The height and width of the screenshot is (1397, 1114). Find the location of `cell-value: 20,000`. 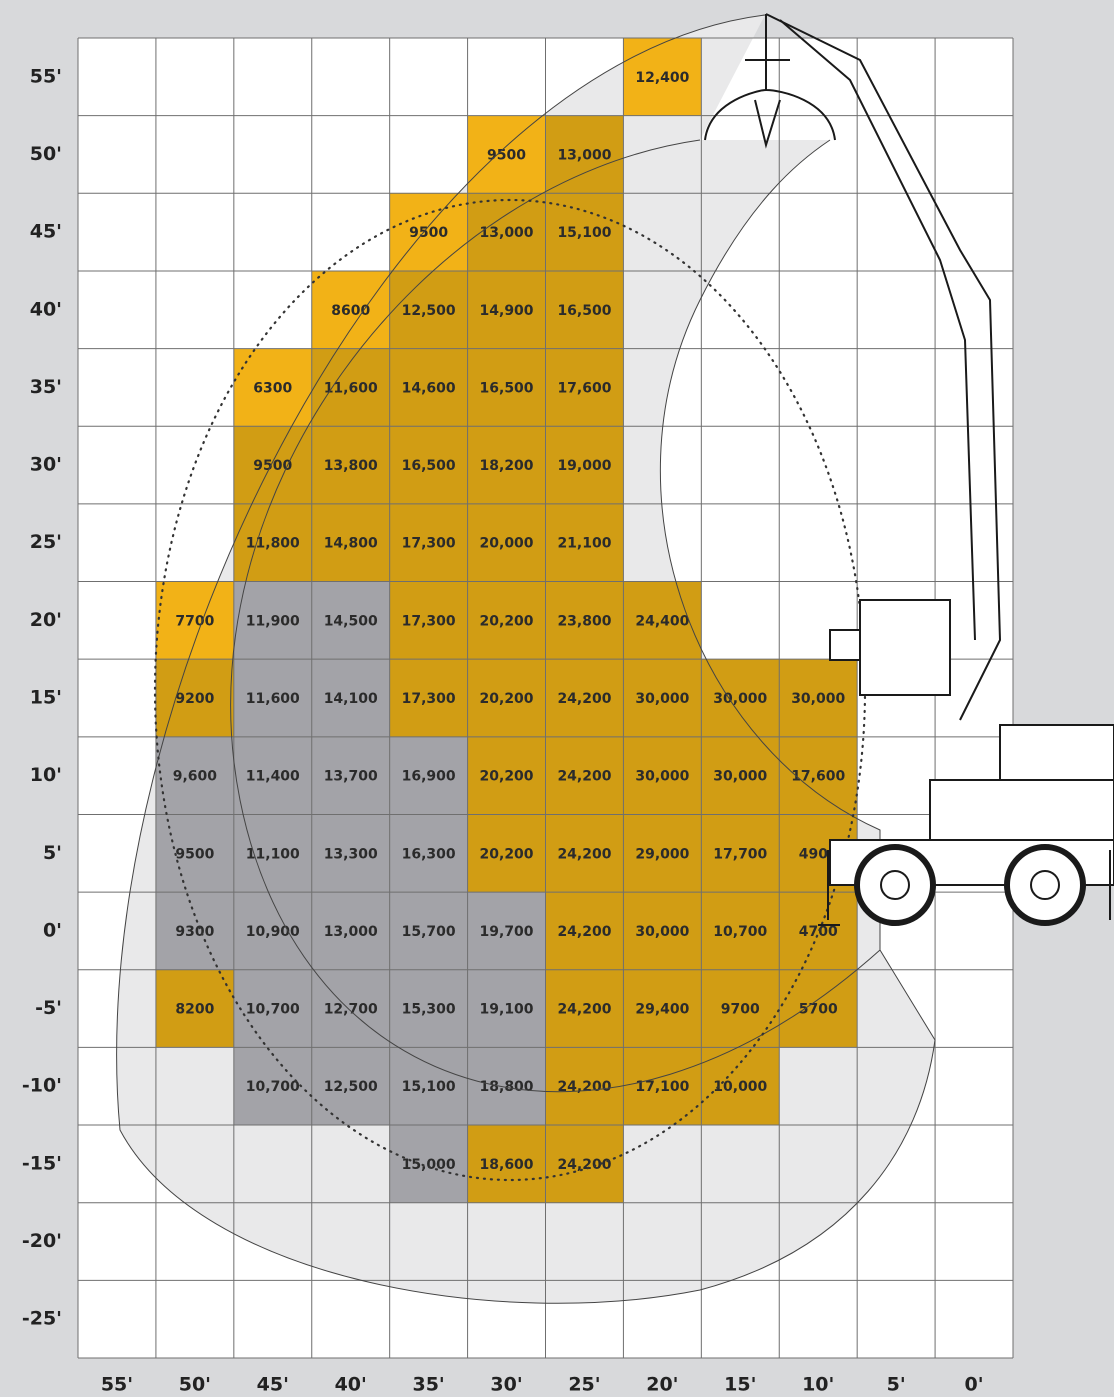

cell-value: 20,000 is located at coordinates (507, 544).